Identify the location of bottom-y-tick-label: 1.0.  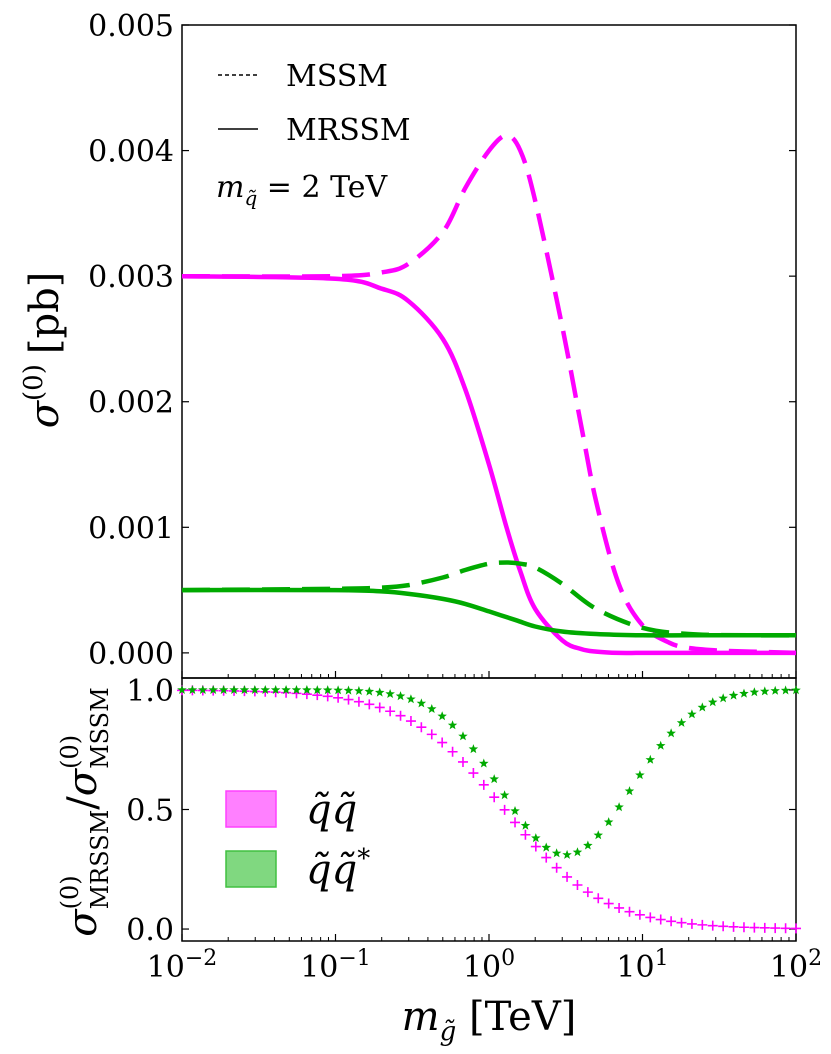
(150, 691).